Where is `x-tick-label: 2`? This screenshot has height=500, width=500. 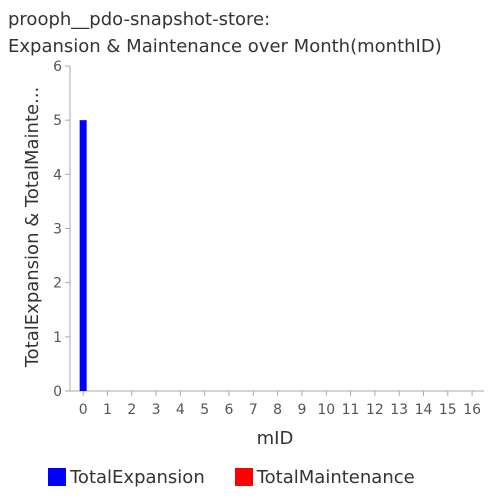 x-tick-label: 2 is located at coordinates (131, 410).